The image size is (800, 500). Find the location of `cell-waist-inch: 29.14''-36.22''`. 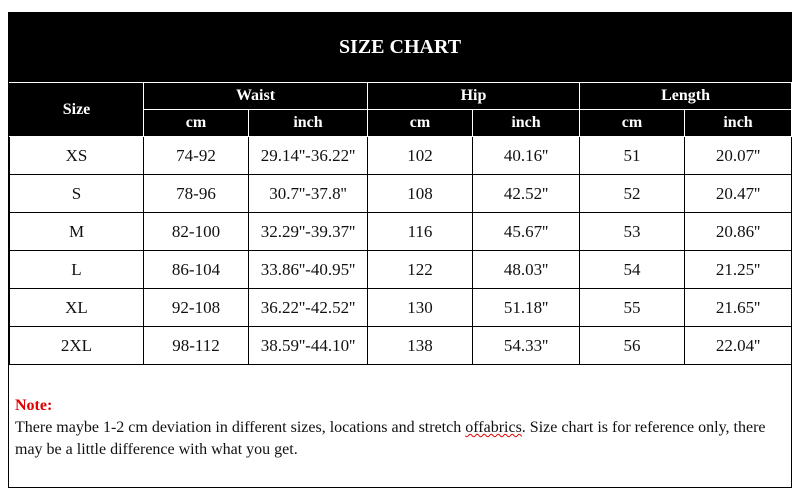

cell-waist-inch: 29.14''-36.22'' is located at coordinates (308, 155).